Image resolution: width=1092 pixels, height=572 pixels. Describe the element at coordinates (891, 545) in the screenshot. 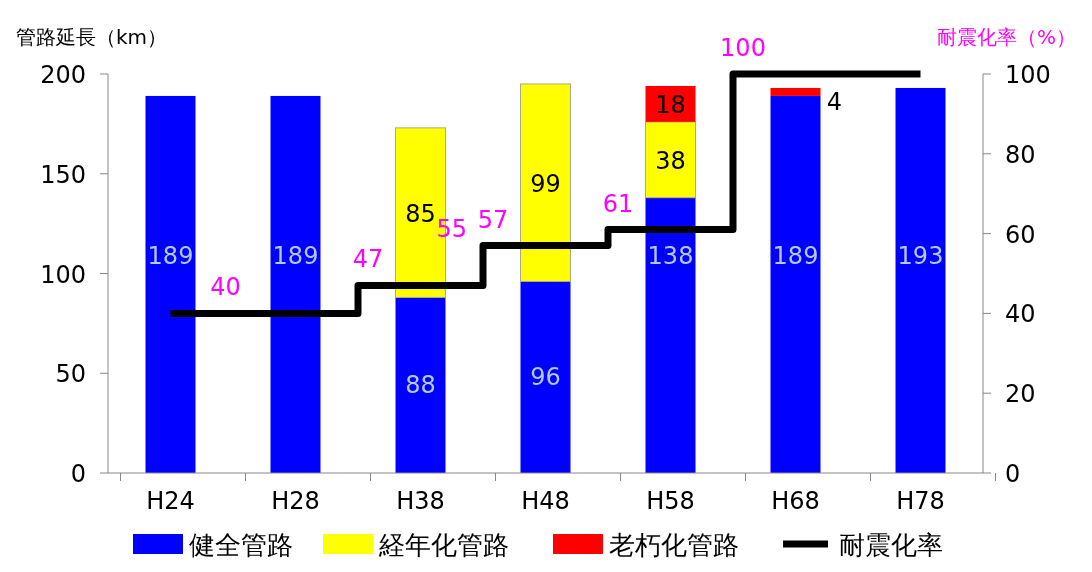

I see `legend-label: 耐震化率` at that location.